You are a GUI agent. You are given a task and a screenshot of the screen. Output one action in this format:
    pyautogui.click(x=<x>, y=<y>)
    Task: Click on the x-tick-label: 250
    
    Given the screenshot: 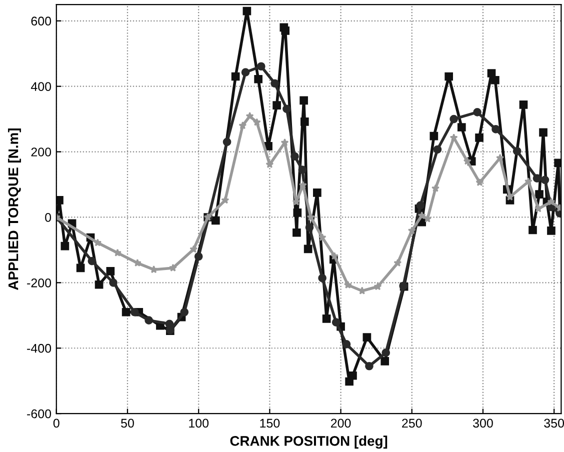 What is the action you would take?
    pyautogui.click(x=412, y=423)
    